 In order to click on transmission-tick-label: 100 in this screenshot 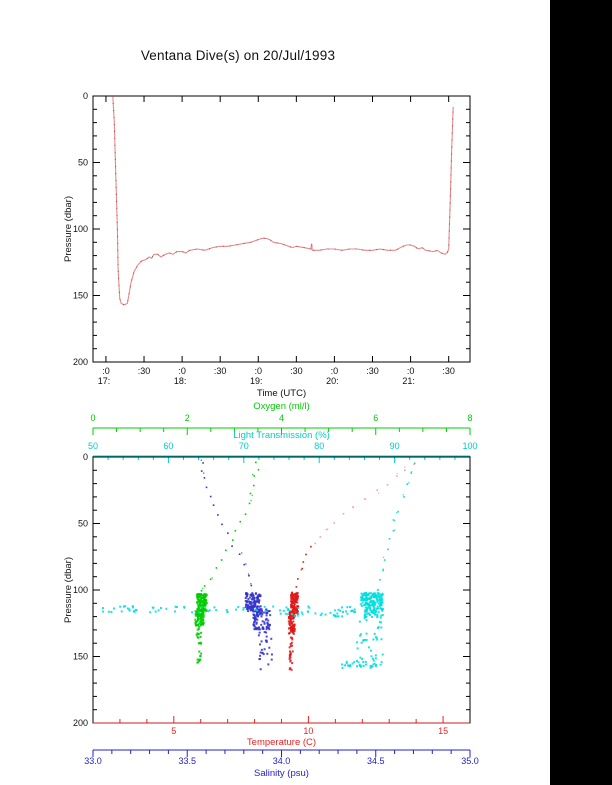, I will do `click(469, 446)`.